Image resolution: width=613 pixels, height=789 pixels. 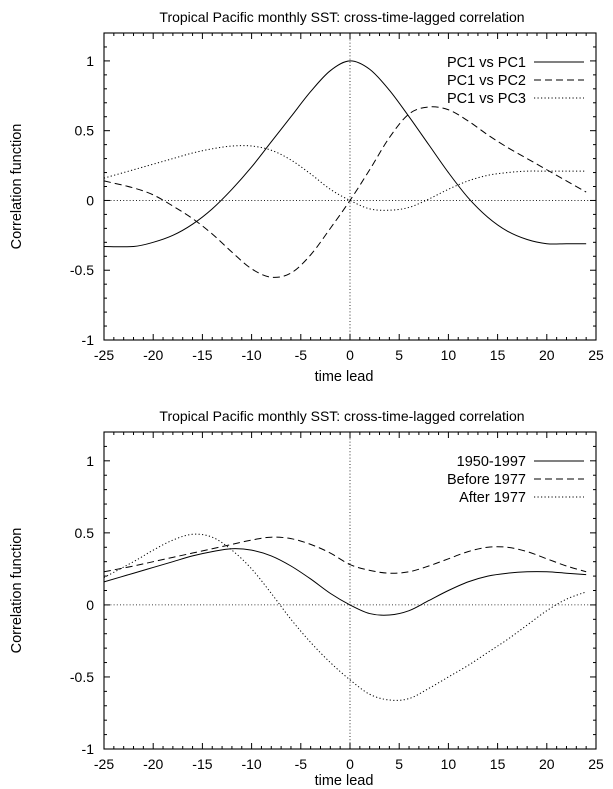 What do you see at coordinates (486, 63) in the screenshot?
I see `legend-label: PC1 vs PC1` at bounding box center [486, 63].